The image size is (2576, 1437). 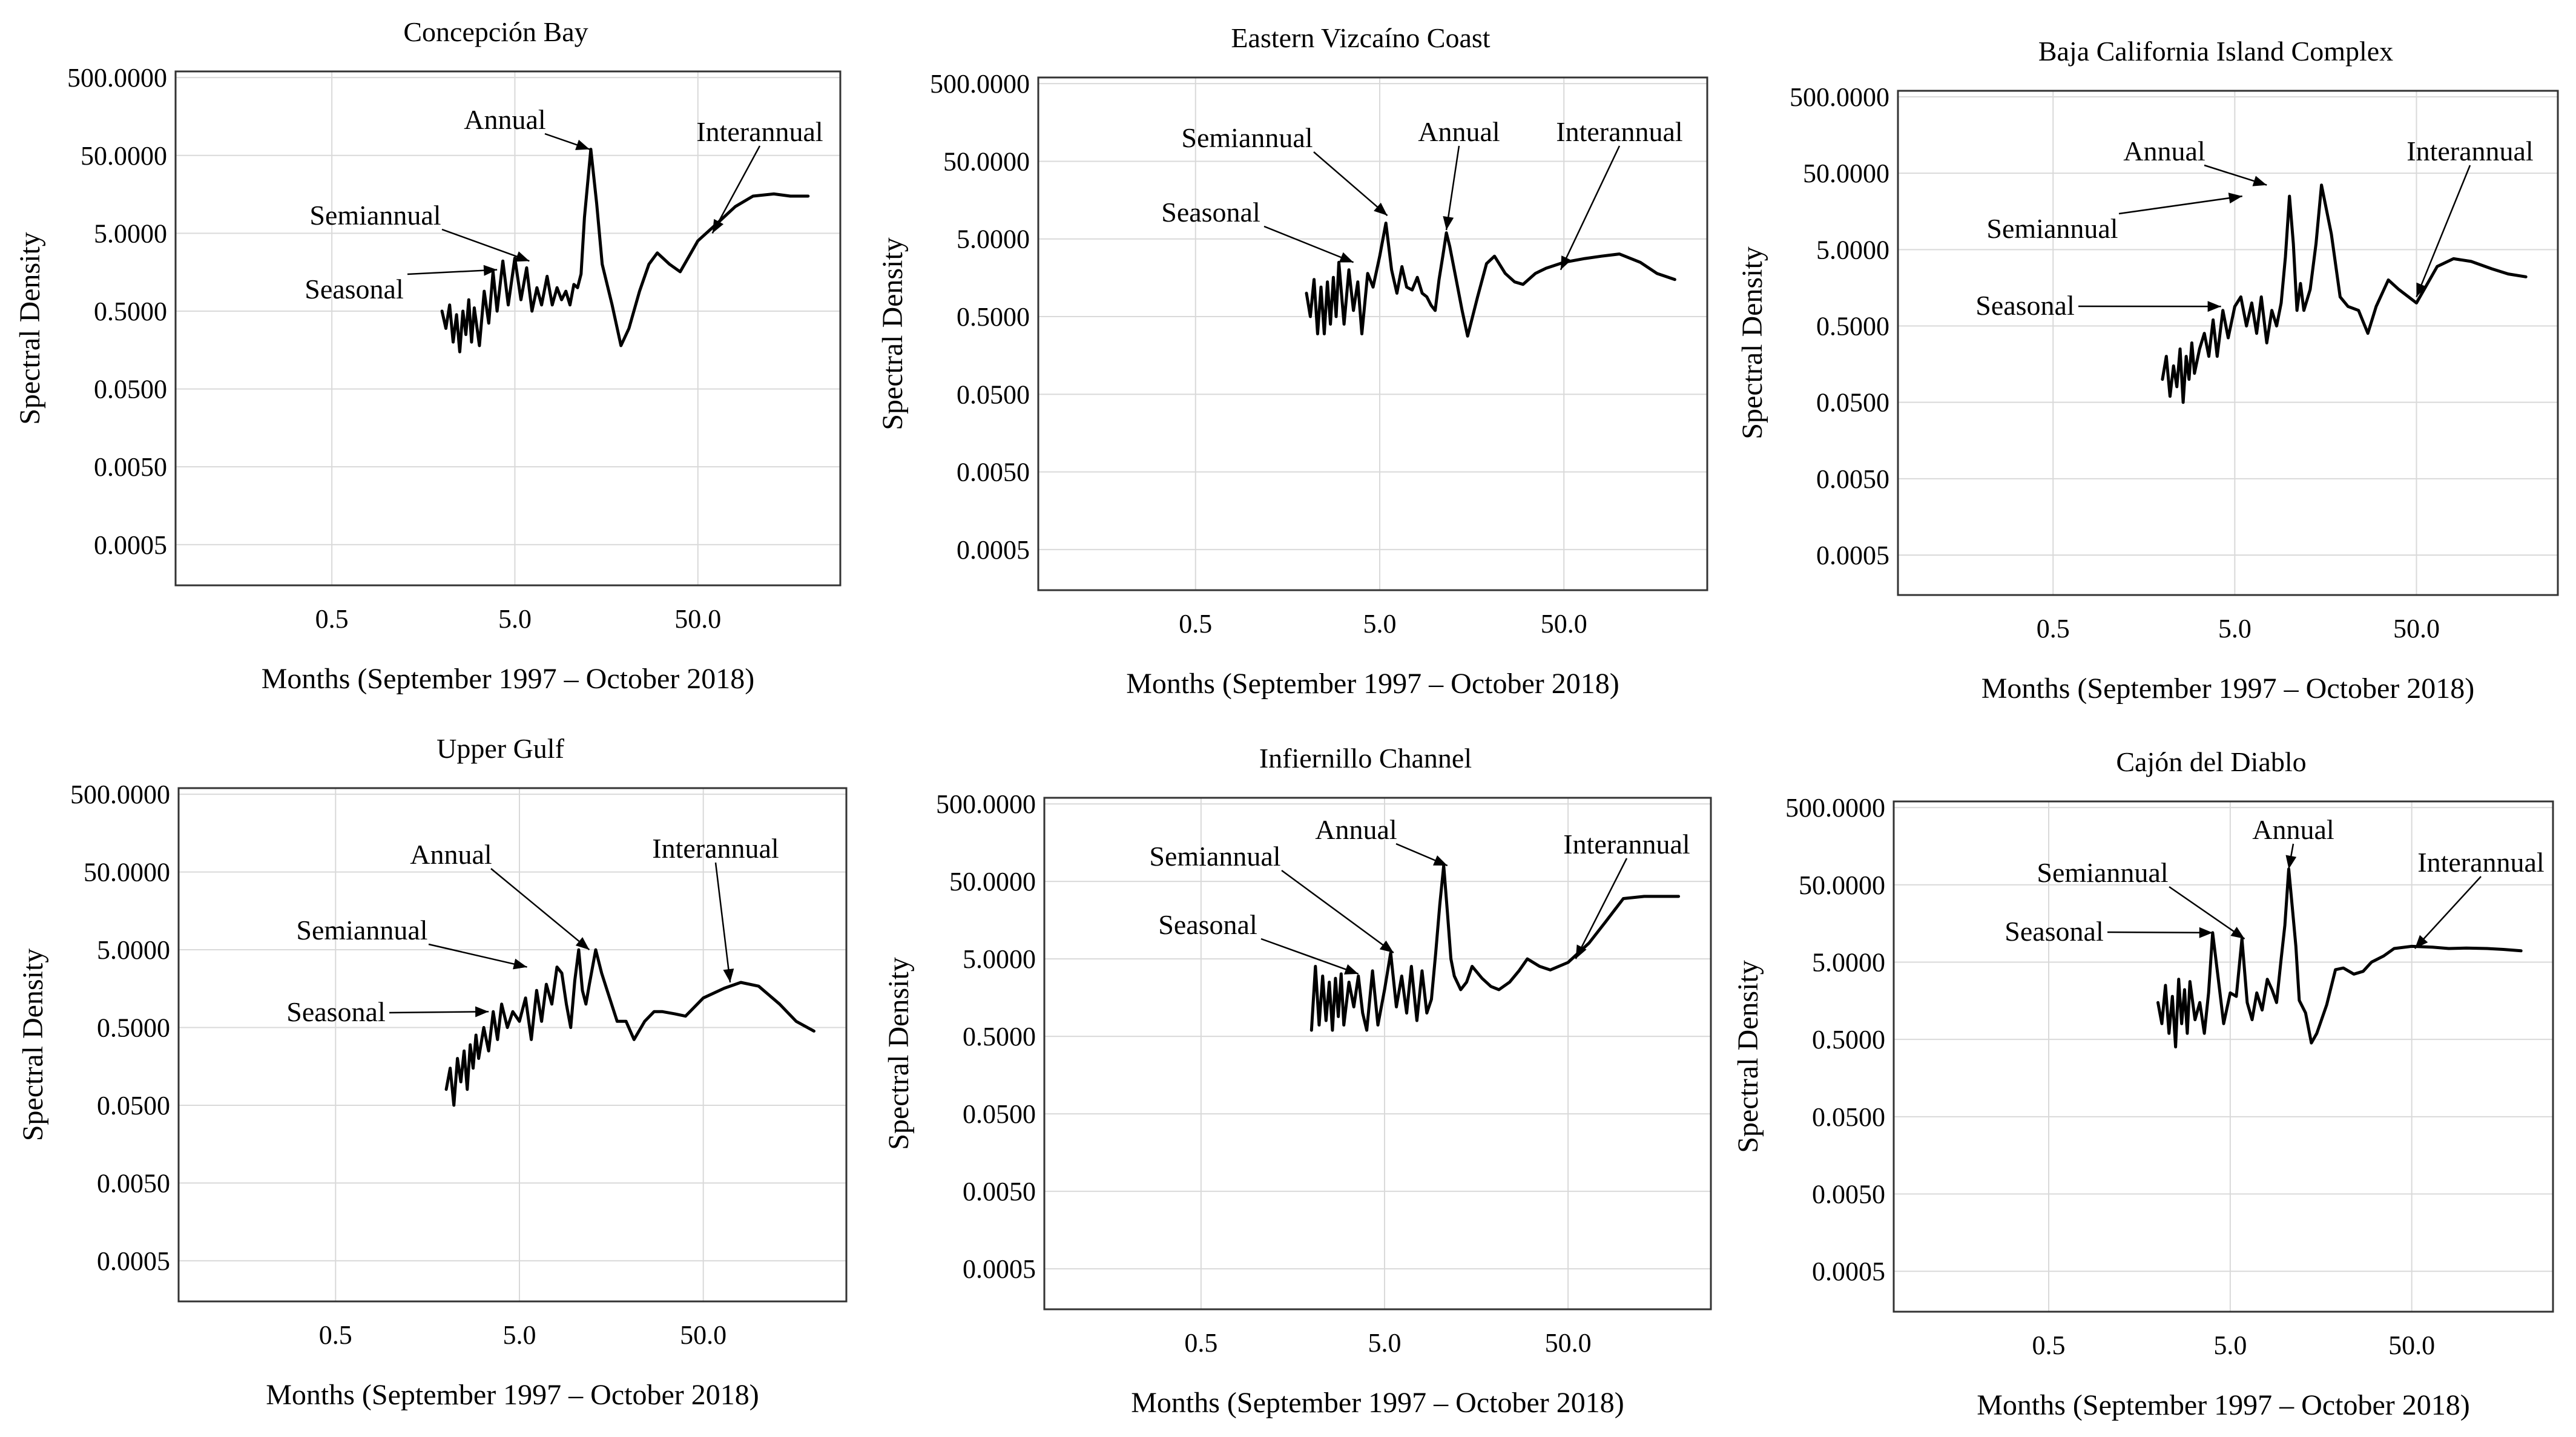 I want to click on chart-title: Baja California Island Complex, so click(x=2215, y=51).